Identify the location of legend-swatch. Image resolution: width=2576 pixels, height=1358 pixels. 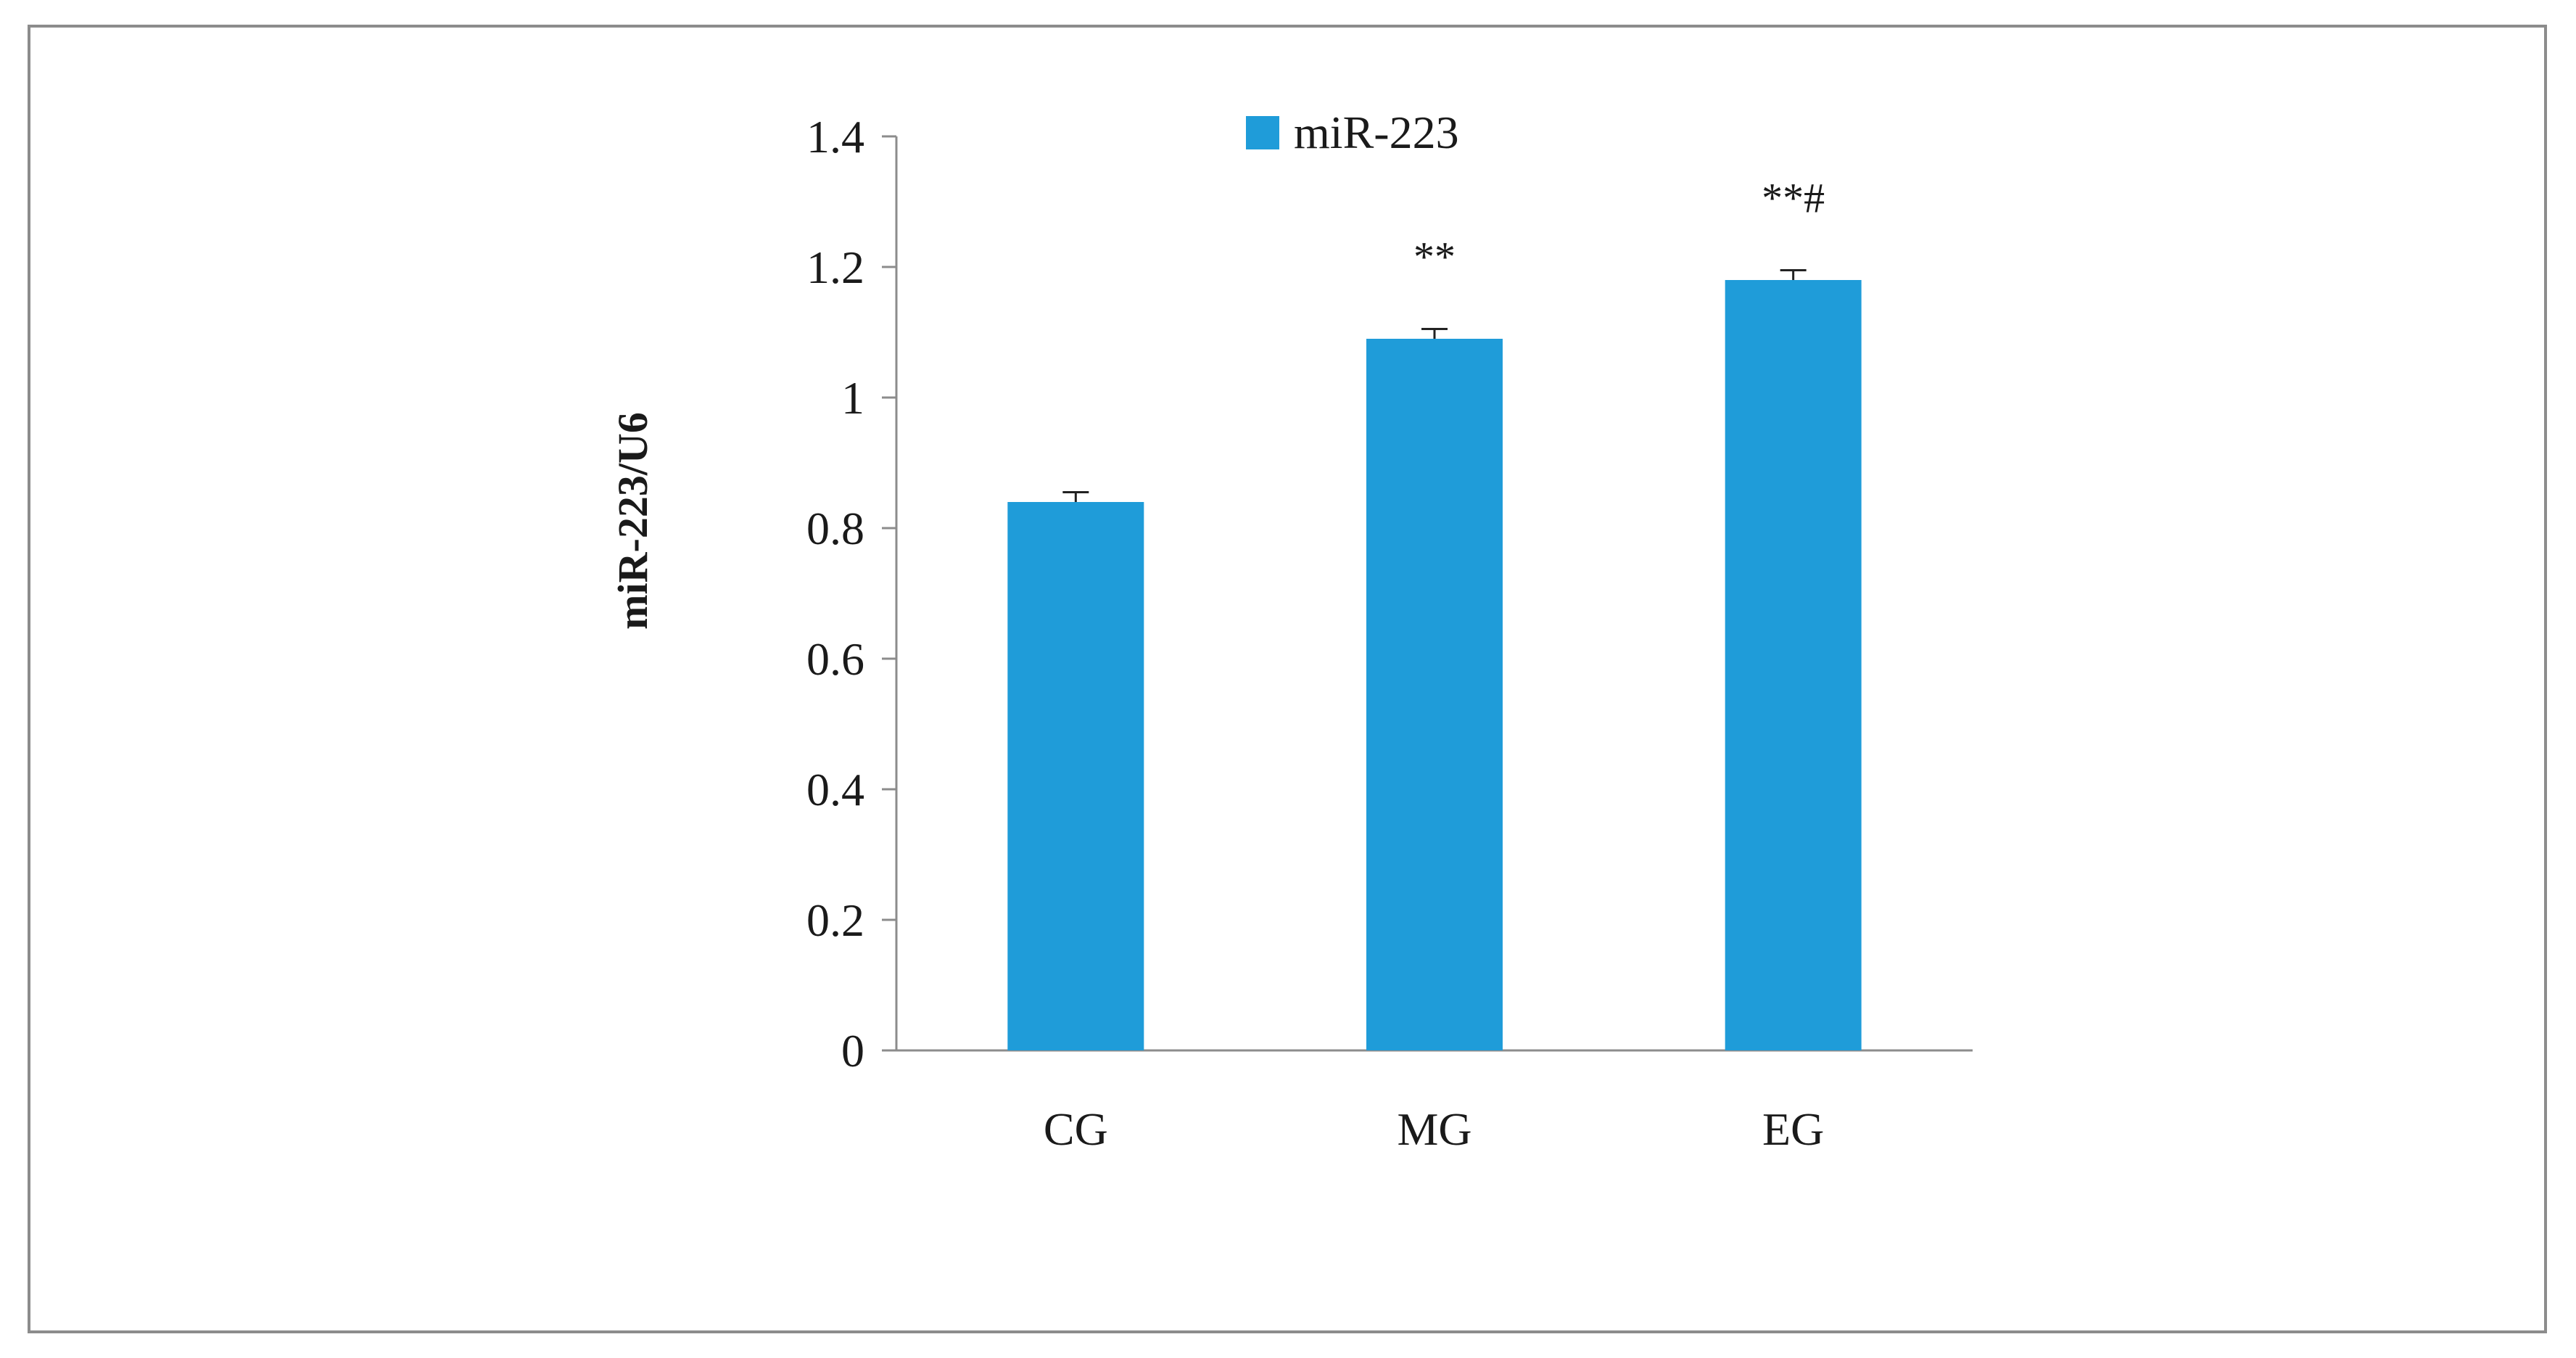
(1262, 132).